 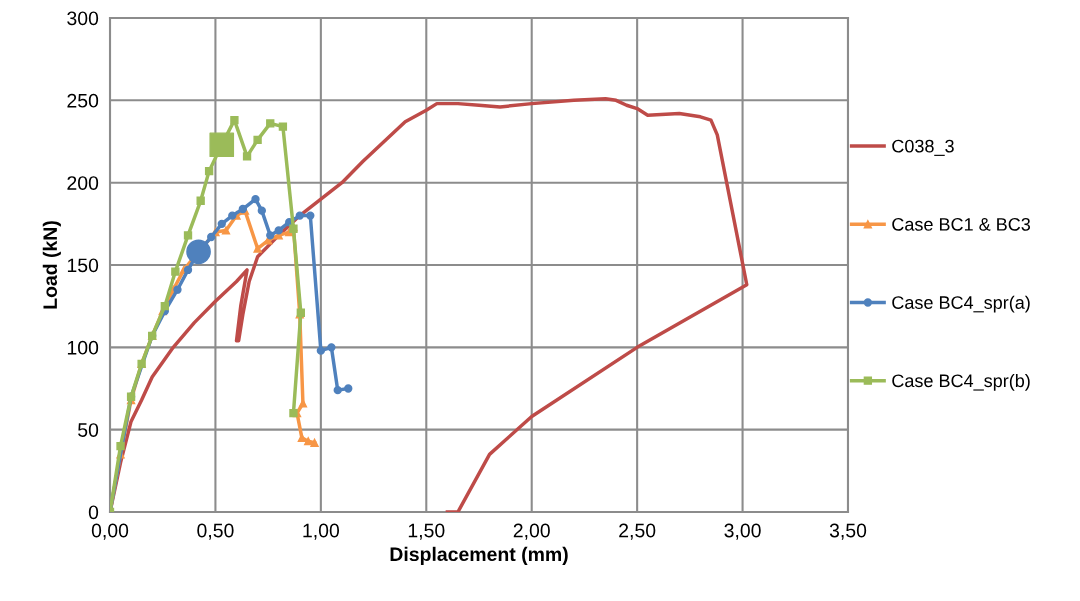 I want to click on y-tick-label: 100, so click(x=83, y=347).